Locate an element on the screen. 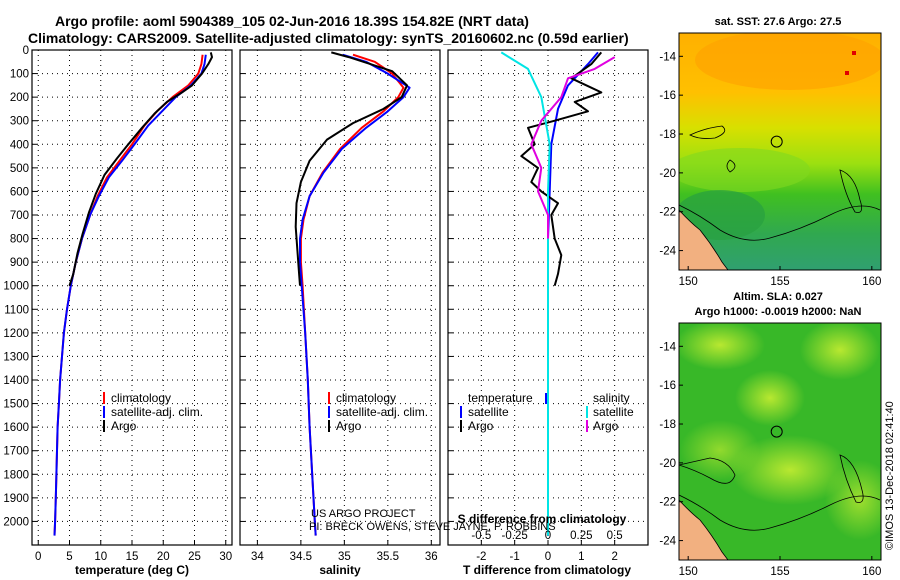  sst-map-title: sat. SST: 27.6 Argo: 27.5 is located at coordinates (778, 22).